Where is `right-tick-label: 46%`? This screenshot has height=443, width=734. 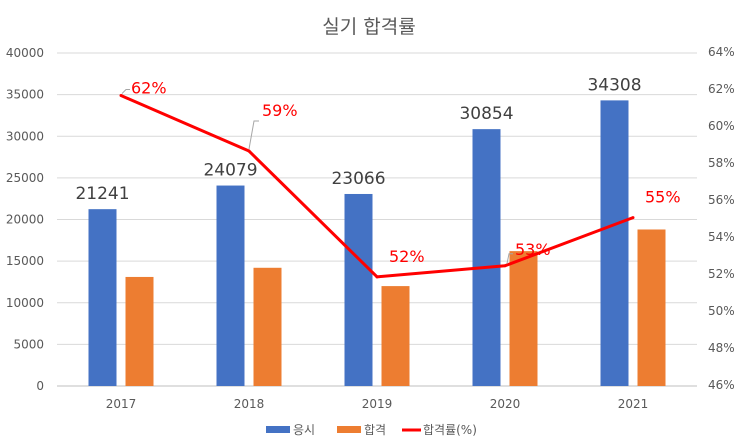 right-tick-label: 46% is located at coordinates (721, 385).